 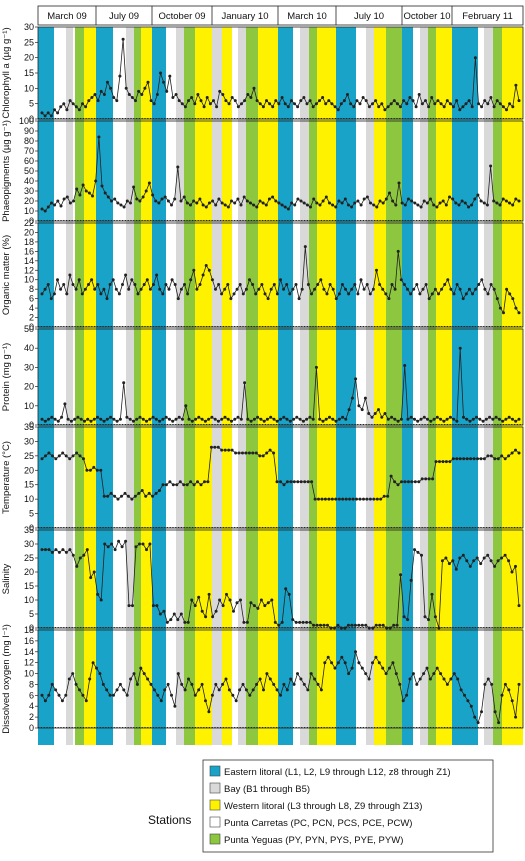 What do you see at coordinates (313, 840) in the screenshot?
I see `legend-label: Punta Yeguas (PY, PYN, PYS, PYE, PYW)` at bounding box center [313, 840].